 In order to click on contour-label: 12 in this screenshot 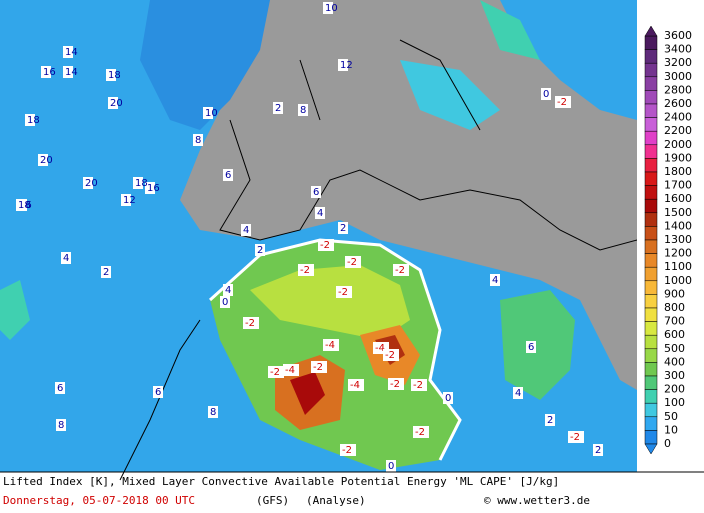, I will do `click(129, 200)`.